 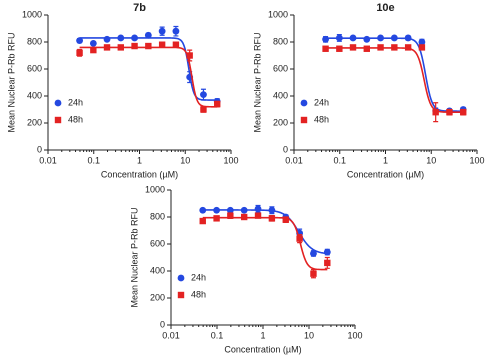 What do you see at coordinates (139, 8) in the screenshot?
I see `chart-title: 7b` at bounding box center [139, 8].